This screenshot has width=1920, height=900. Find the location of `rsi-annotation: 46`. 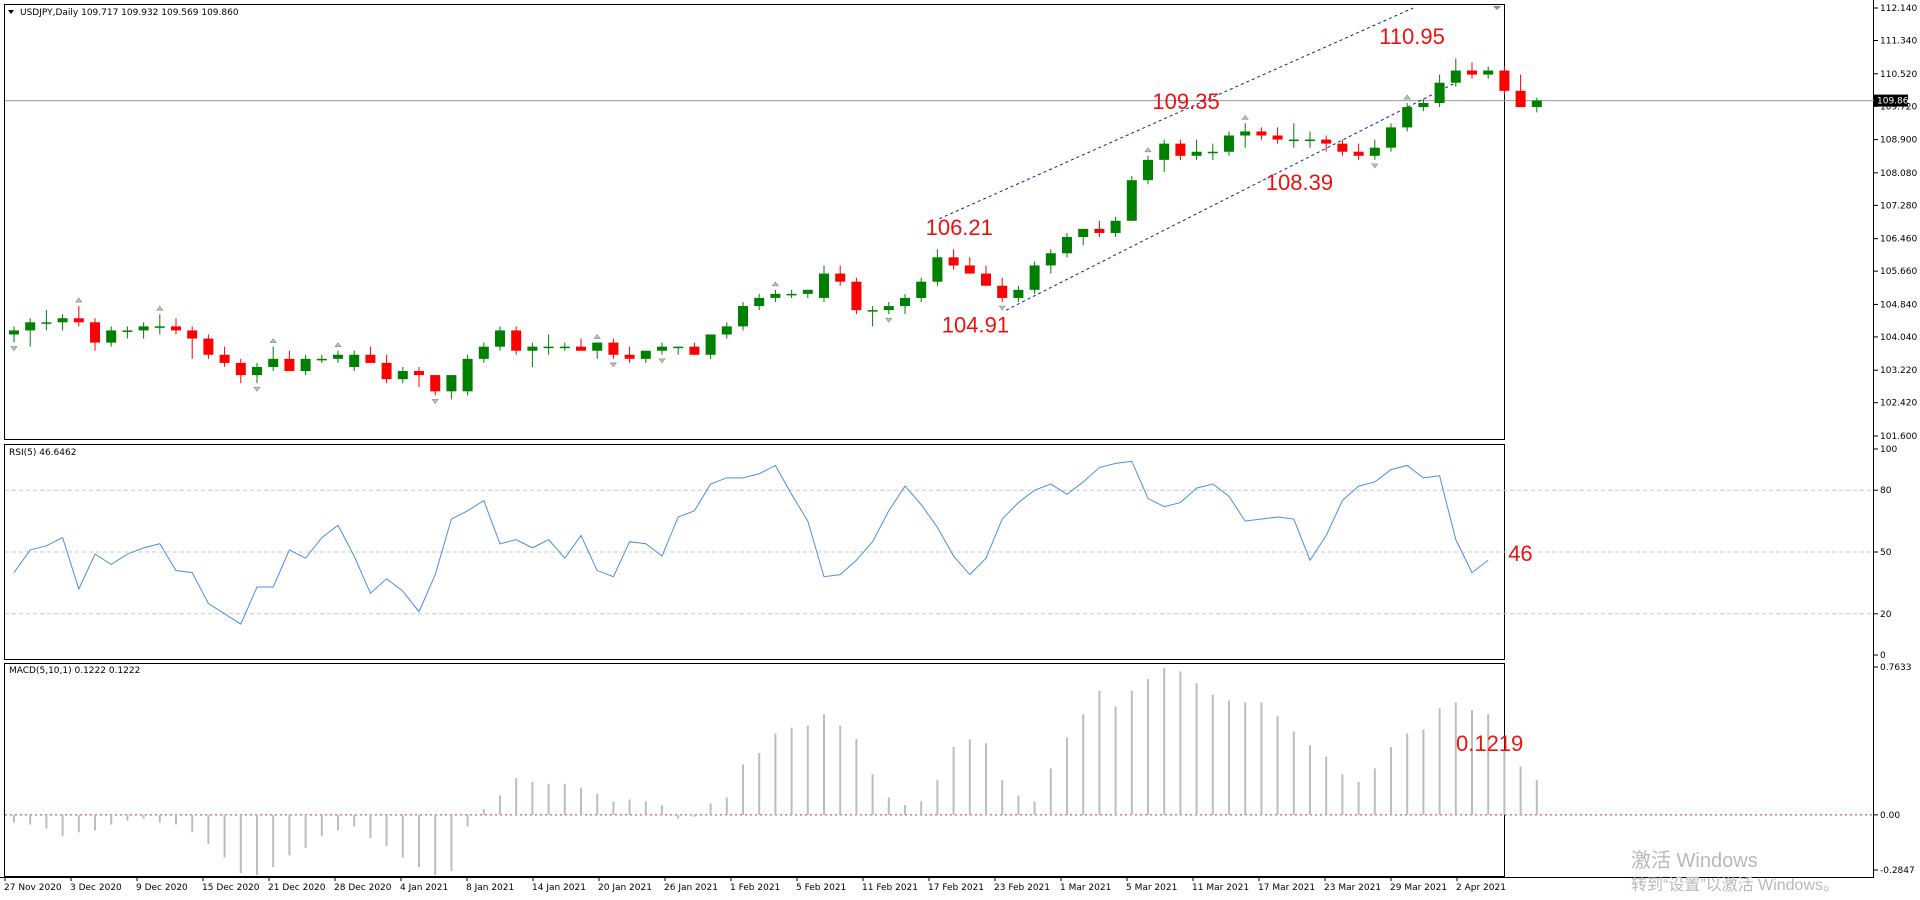

rsi-annotation: 46 is located at coordinates (1520, 553).